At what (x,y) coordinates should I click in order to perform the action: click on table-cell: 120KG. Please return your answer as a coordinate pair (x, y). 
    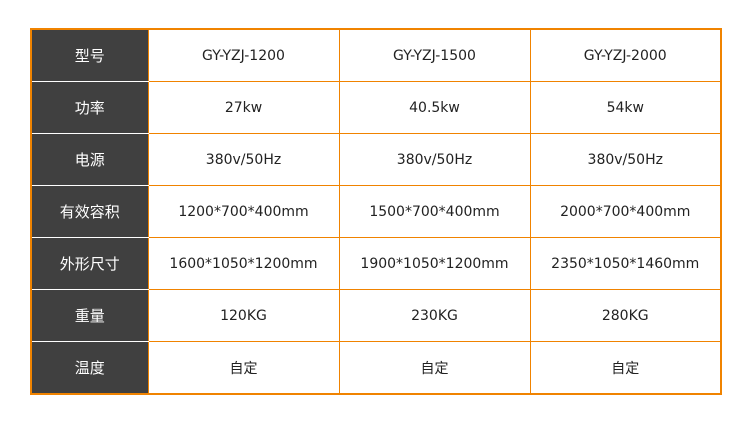
    Looking at the image, I should click on (243, 315).